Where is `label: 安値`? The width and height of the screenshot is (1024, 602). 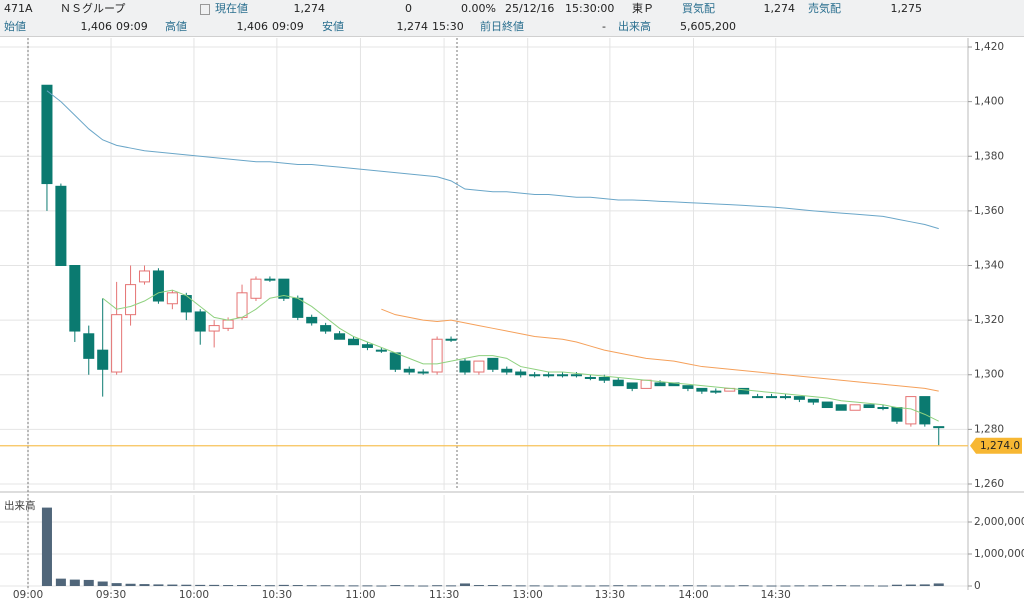 label: 安値 is located at coordinates (333, 26).